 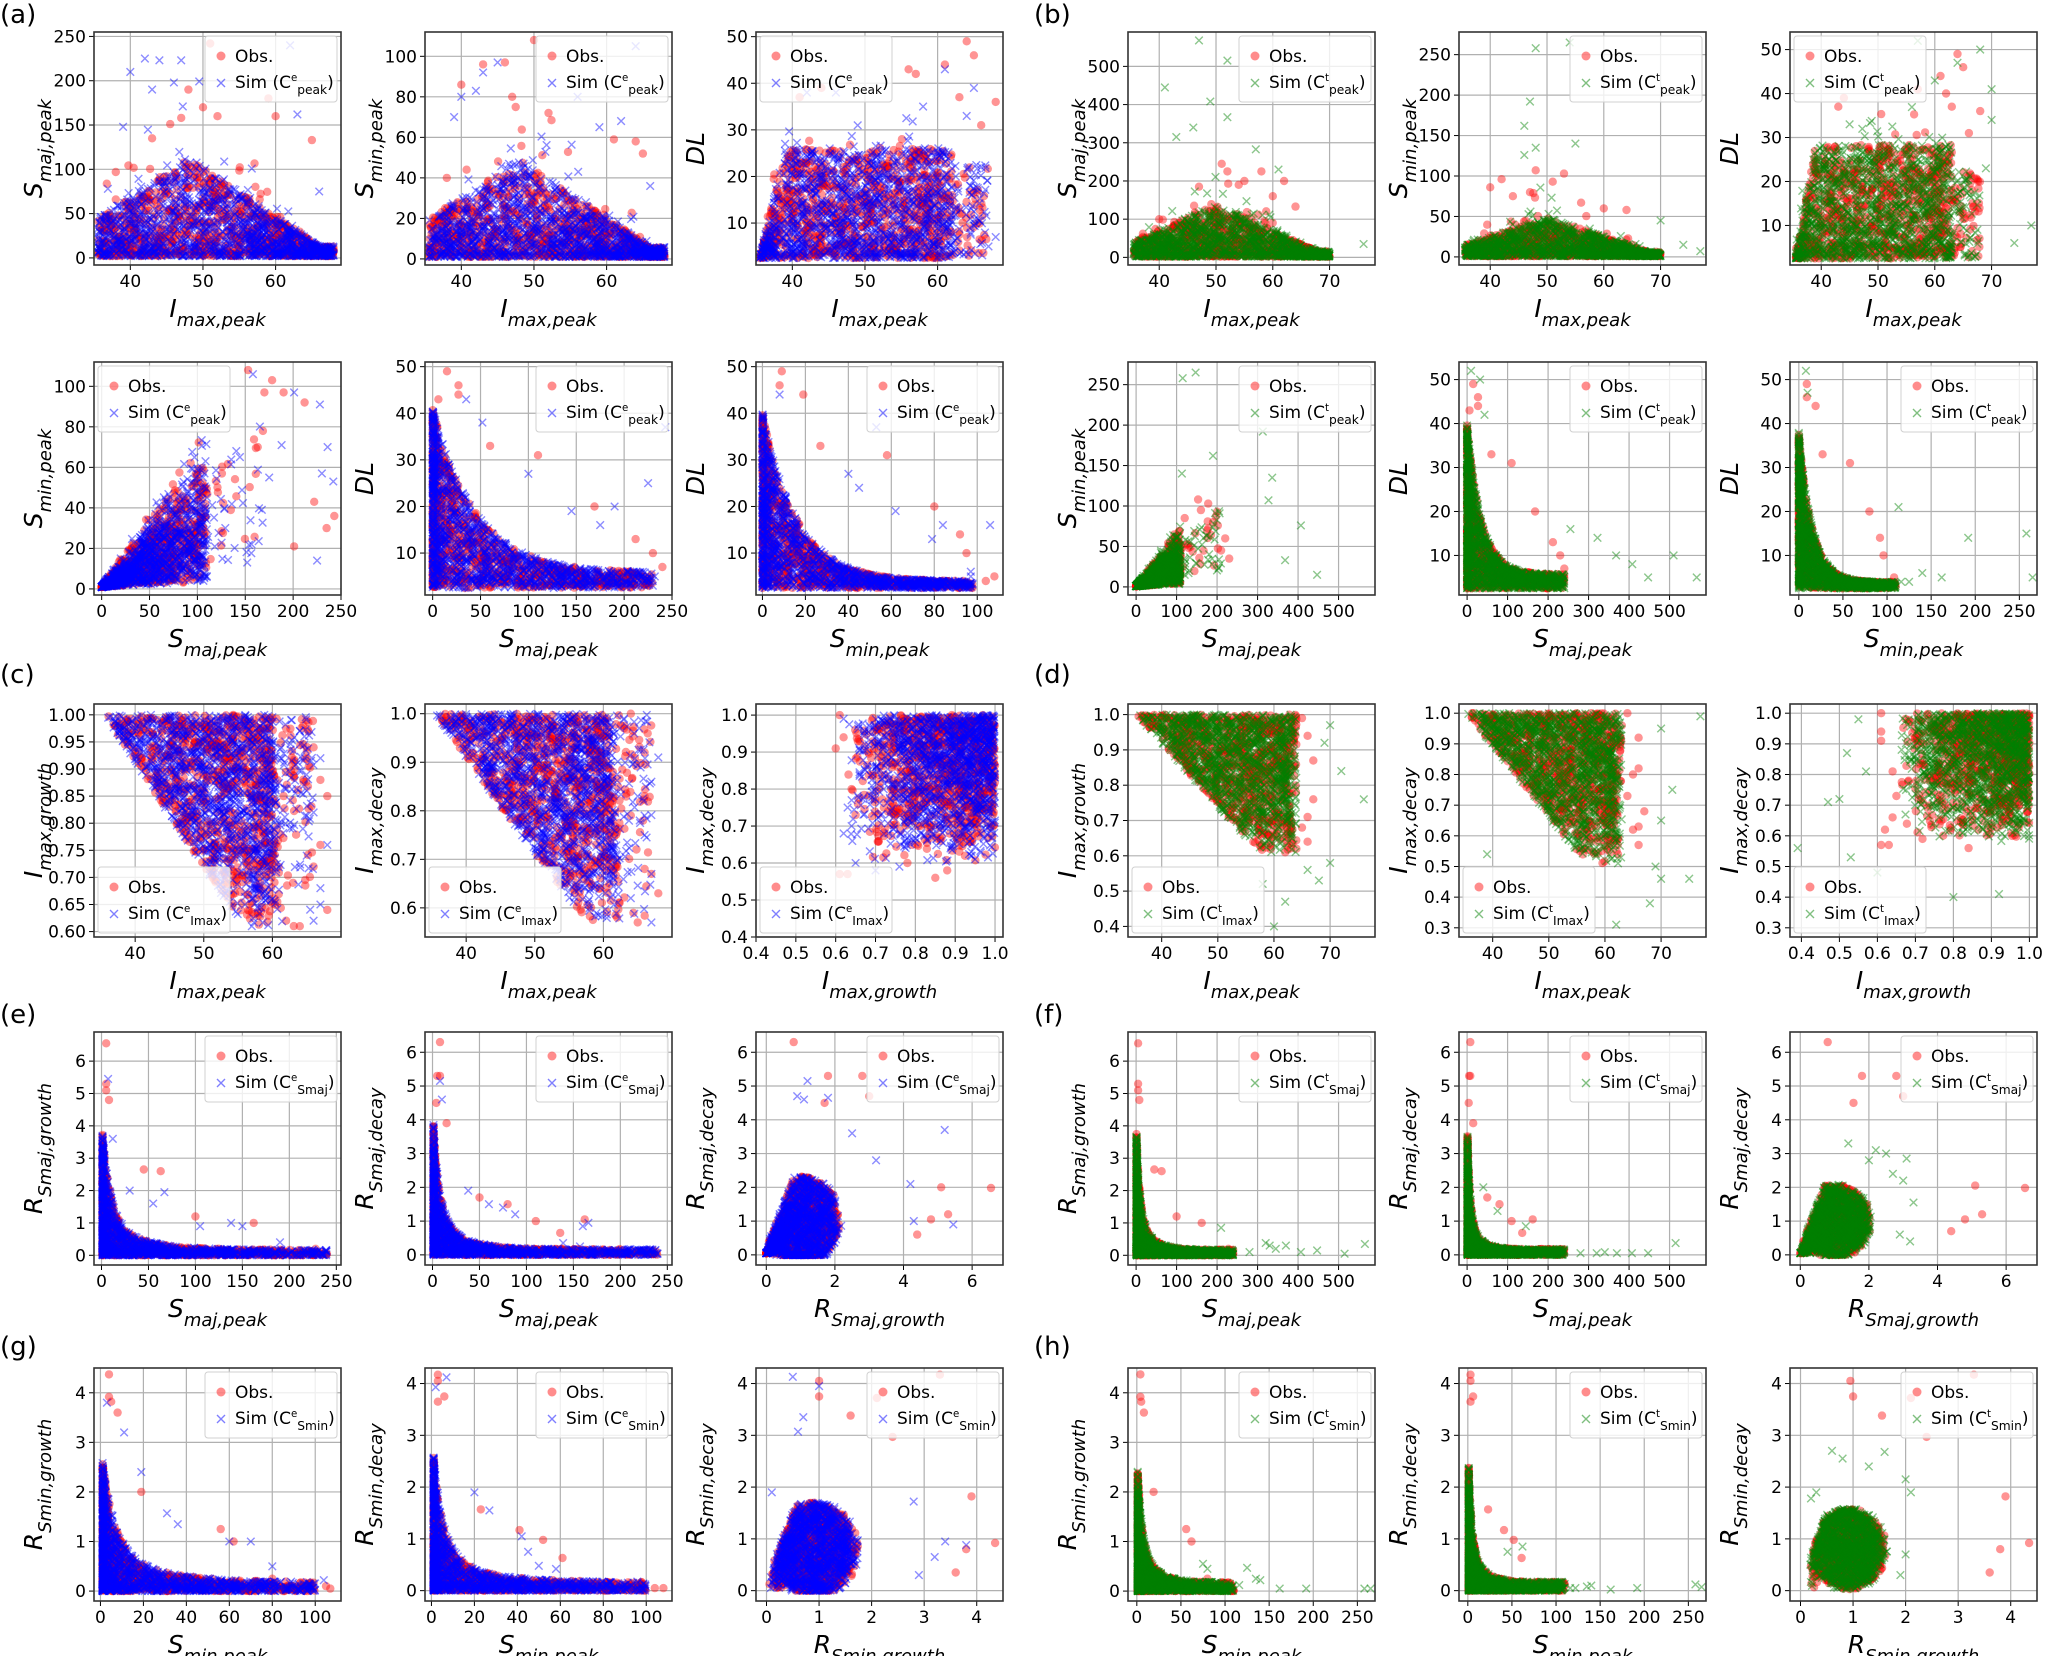 What do you see at coordinates (70, 126) in the screenshot?
I see `y-tick-label: 150` at bounding box center [70, 126].